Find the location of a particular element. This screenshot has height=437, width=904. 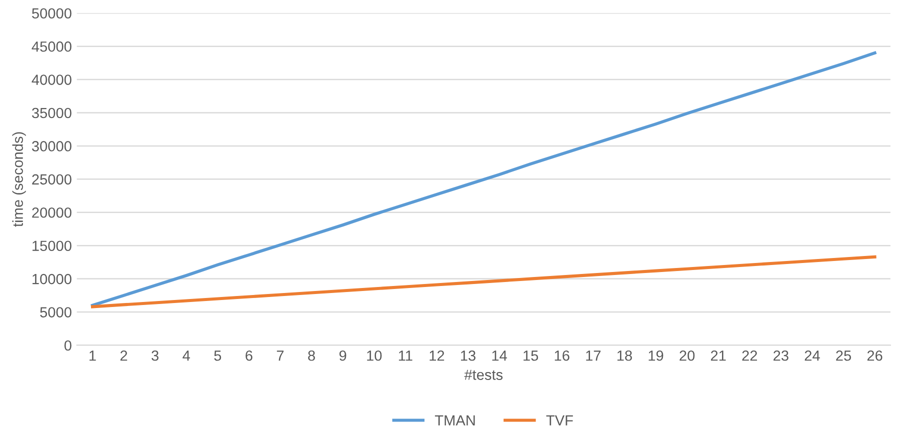

x-tick-label: 11 is located at coordinates (405, 355).